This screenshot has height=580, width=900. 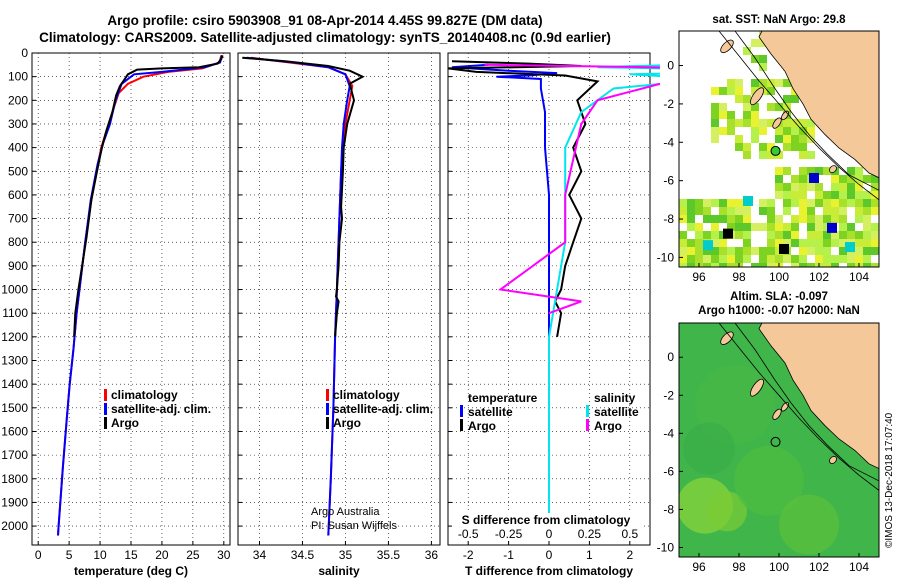 What do you see at coordinates (670, 66) in the screenshot?
I see `p-map1-ytick-label: 0` at bounding box center [670, 66].